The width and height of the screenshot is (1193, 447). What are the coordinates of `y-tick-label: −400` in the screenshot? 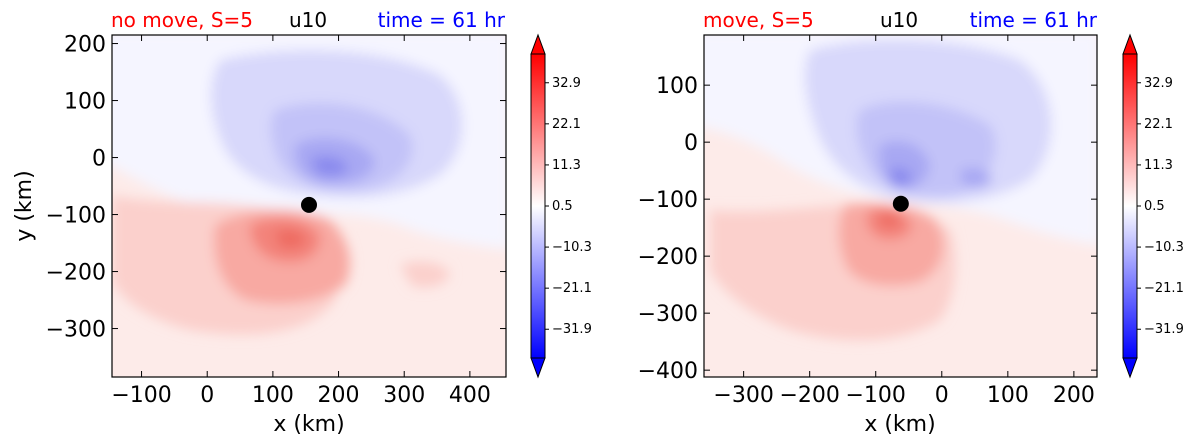 It's located at (668, 371).